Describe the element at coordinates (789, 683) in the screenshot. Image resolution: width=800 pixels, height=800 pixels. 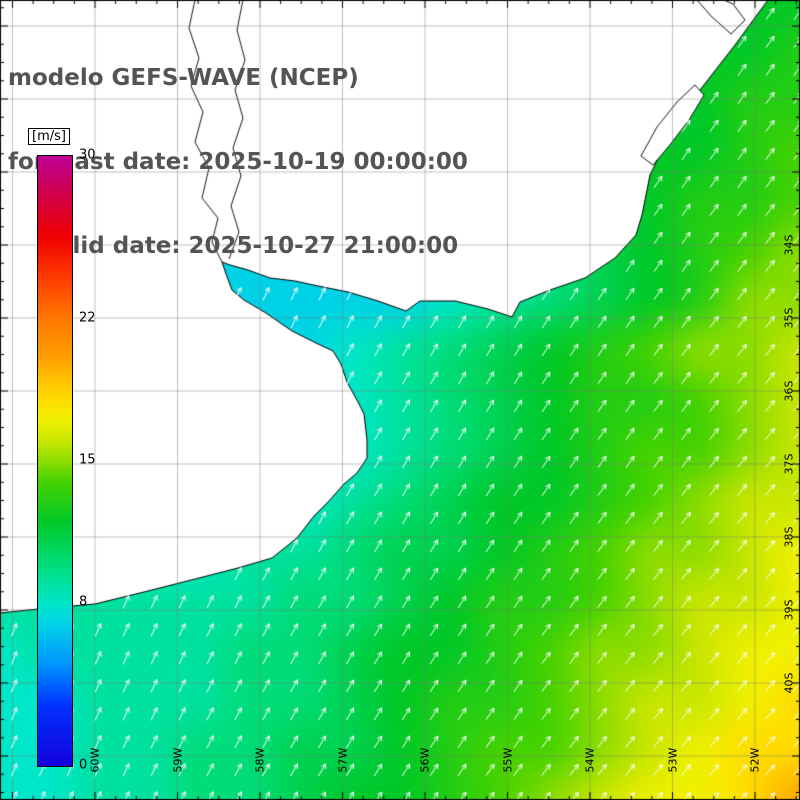
I see `lat-label: 40S` at that location.